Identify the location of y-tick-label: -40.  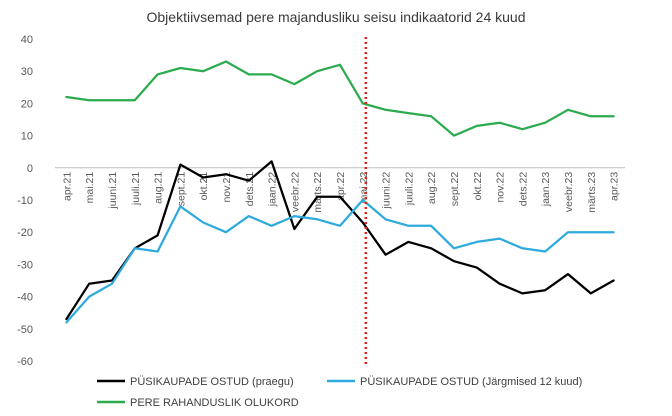
(25, 298).